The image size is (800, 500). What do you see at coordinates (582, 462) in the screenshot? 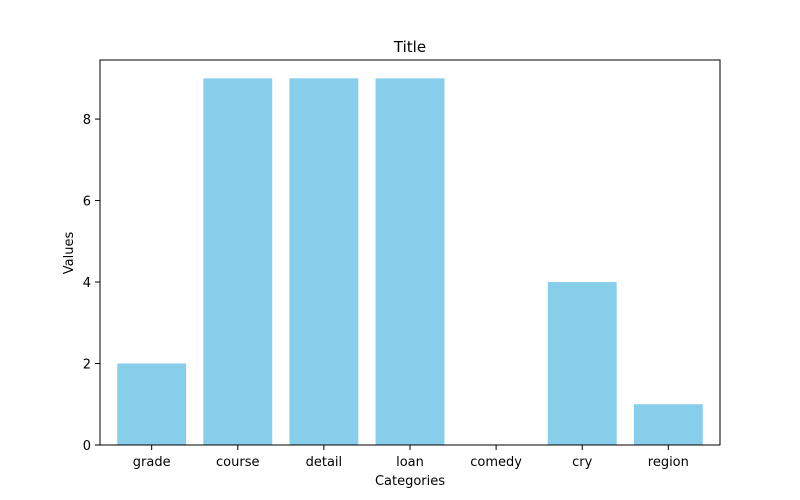
I see `x-tick-label: cry` at bounding box center [582, 462].